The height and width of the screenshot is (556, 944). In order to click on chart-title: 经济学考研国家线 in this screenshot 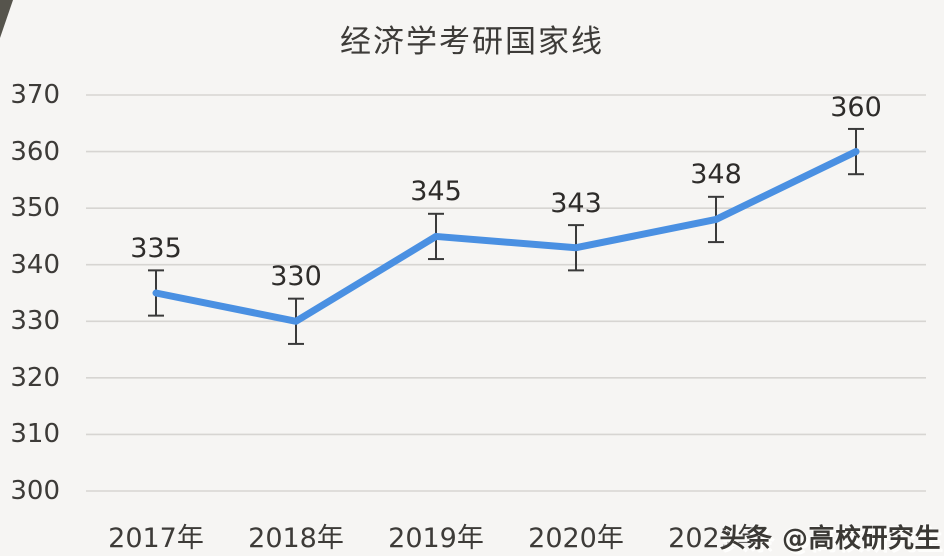, I will do `click(472, 42)`.